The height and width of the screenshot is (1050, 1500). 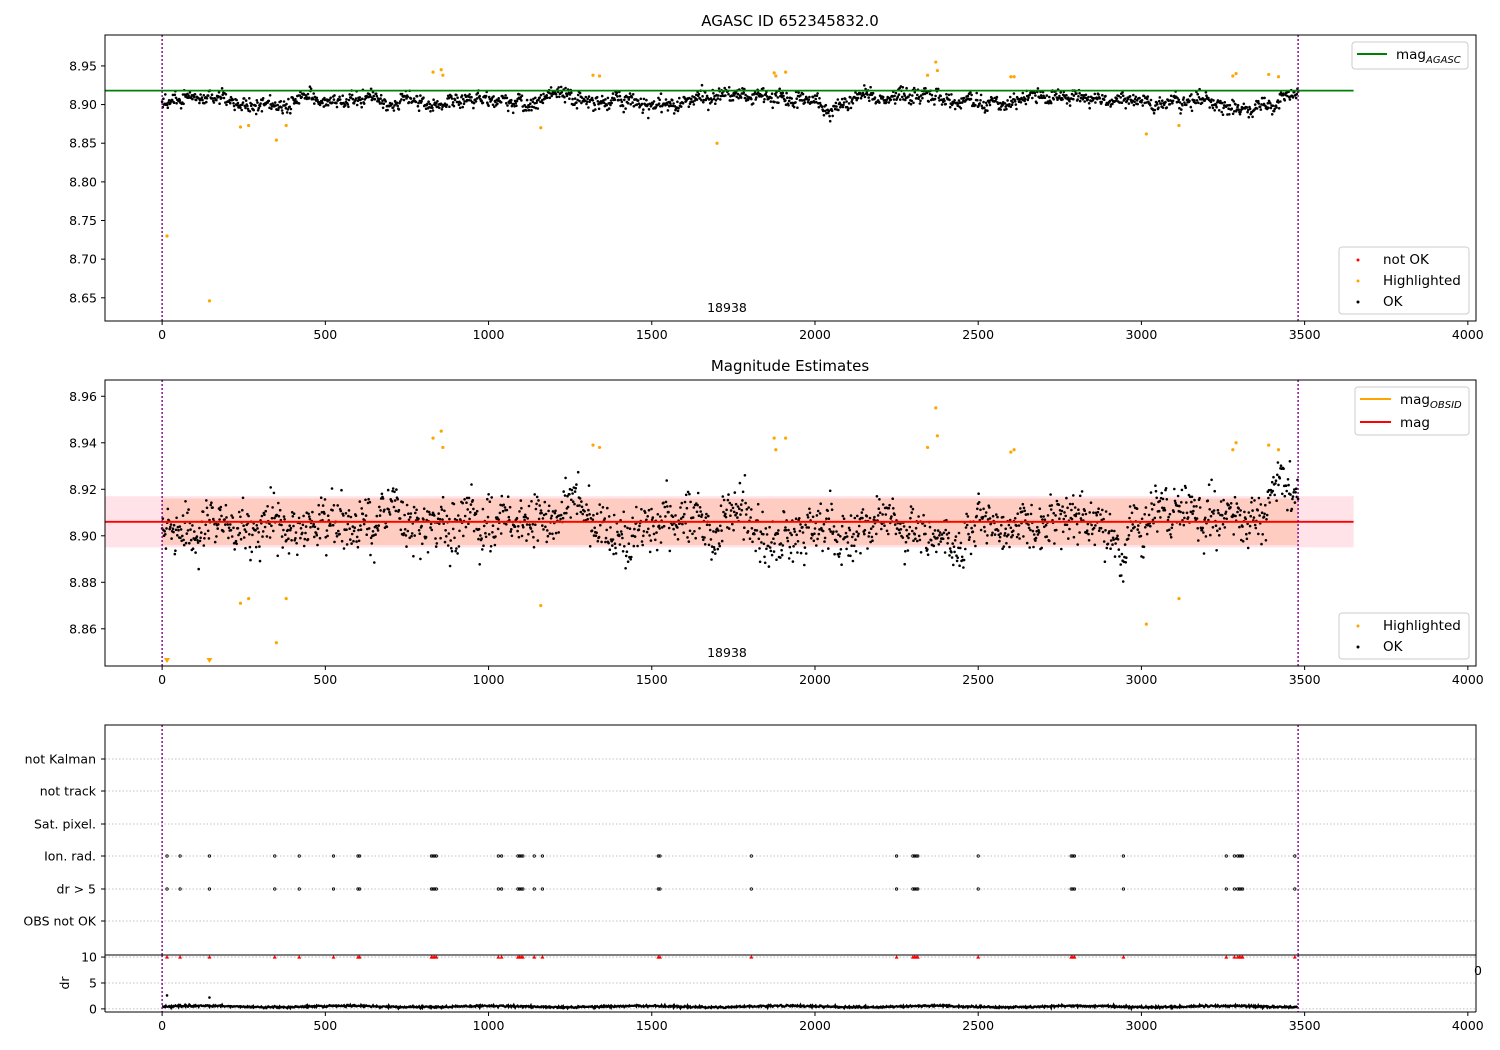 I want to click on estimates-xtick-label: 2000, so click(x=815, y=679).